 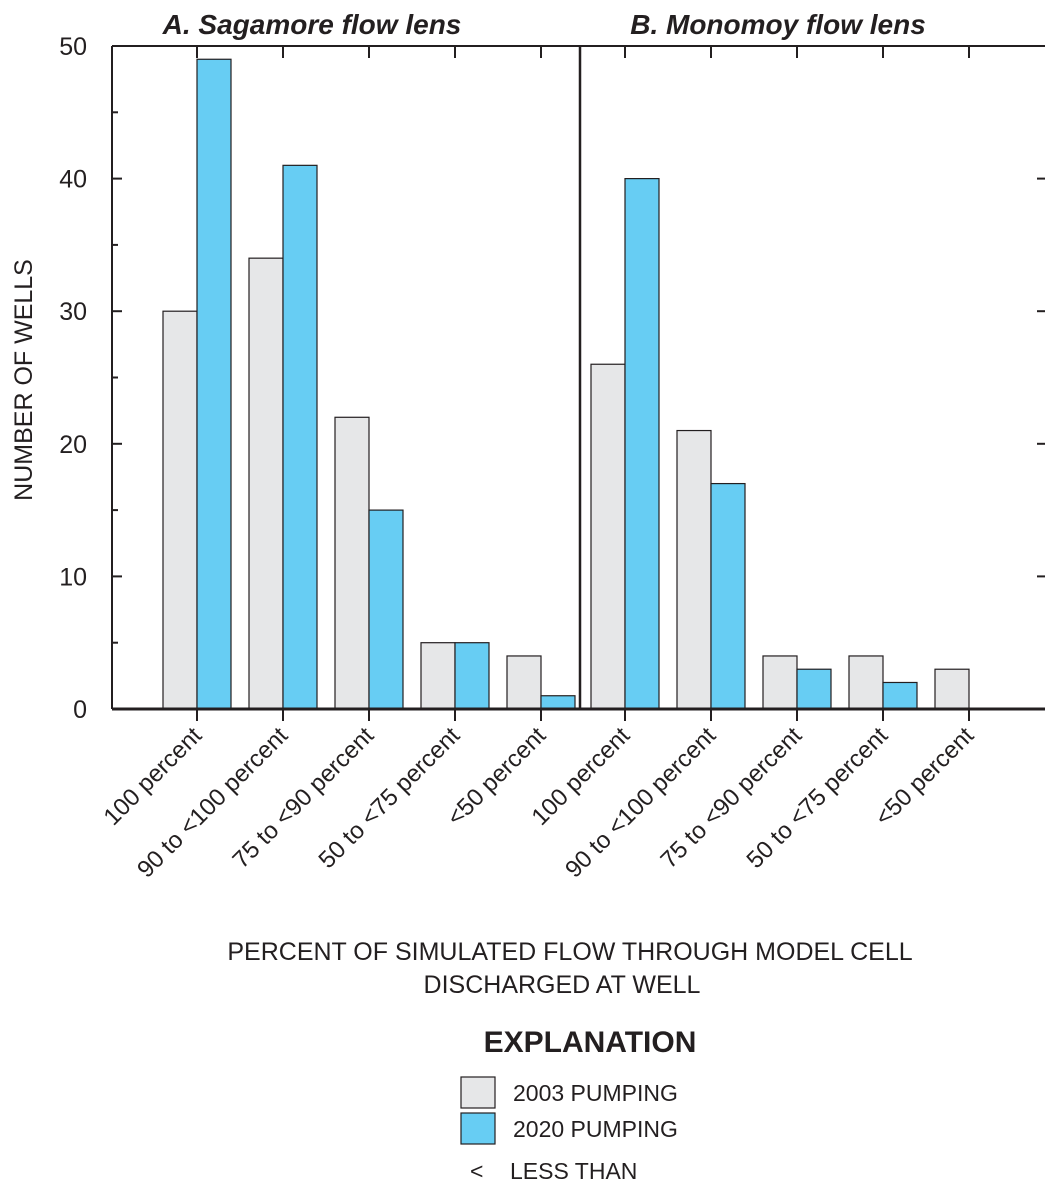 What do you see at coordinates (266, 483) in the screenshot?
I see `bar-sagamore-1-2003` at bounding box center [266, 483].